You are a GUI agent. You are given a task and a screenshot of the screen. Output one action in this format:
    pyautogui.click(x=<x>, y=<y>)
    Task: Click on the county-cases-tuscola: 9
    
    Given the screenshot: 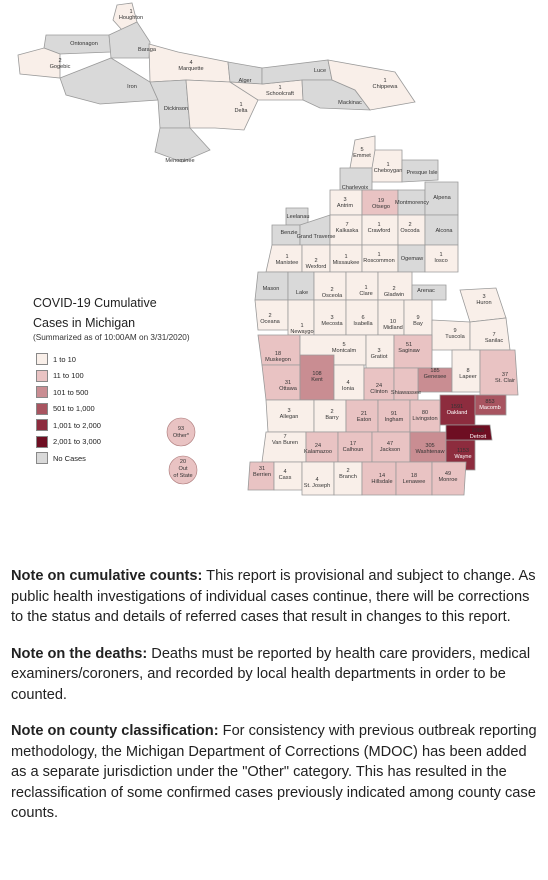 What is the action you would take?
    pyautogui.click(x=454, y=331)
    